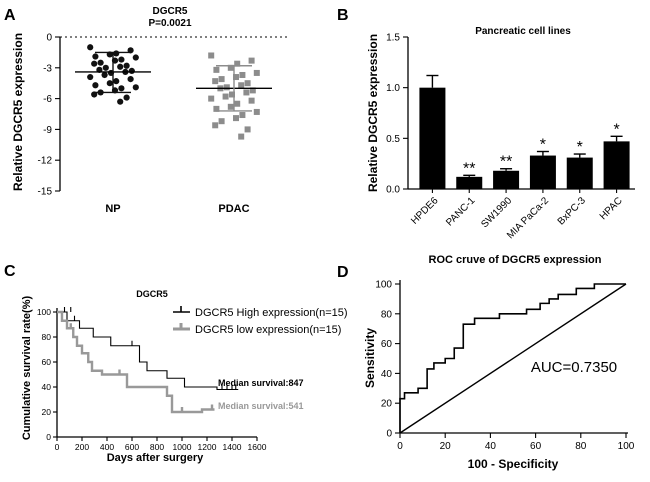 The height and width of the screenshot is (482, 650). What do you see at coordinates (387, 404) in the screenshot?
I see `panel-d-ytick-label: 20` at bounding box center [387, 404].